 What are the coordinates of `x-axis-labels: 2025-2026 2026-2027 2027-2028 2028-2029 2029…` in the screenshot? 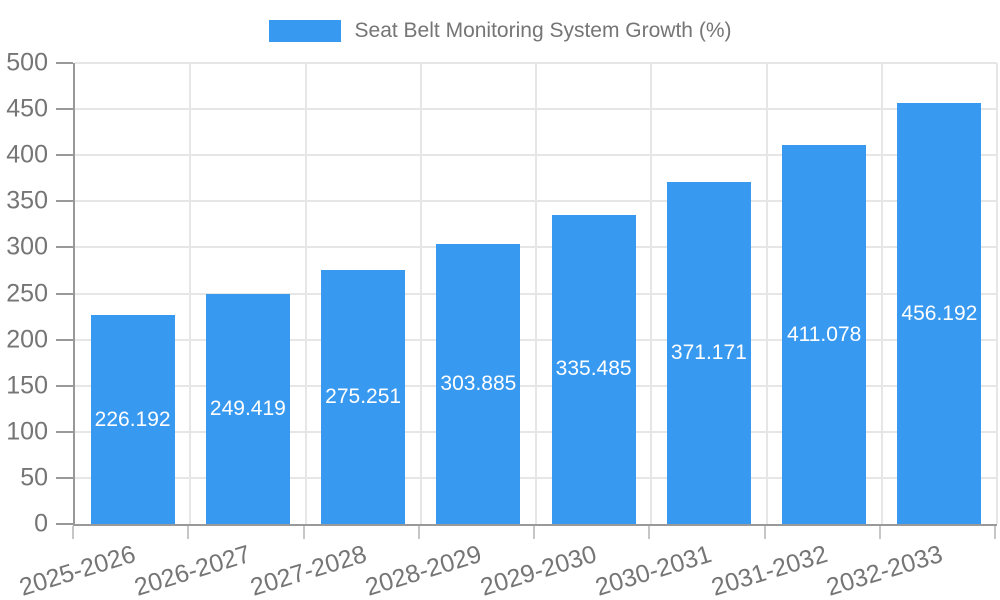 It's located at (506, 563).